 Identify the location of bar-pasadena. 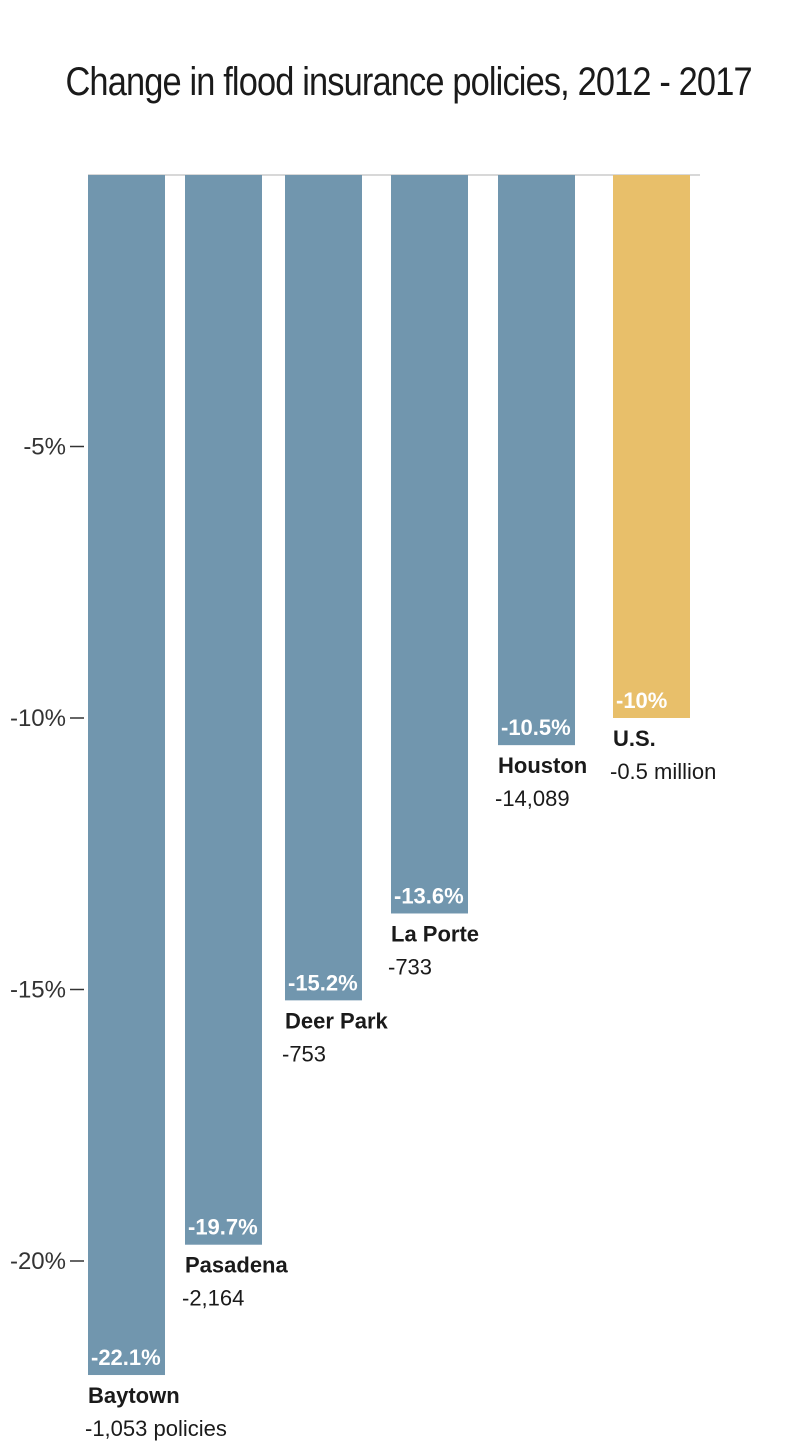
(223, 710).